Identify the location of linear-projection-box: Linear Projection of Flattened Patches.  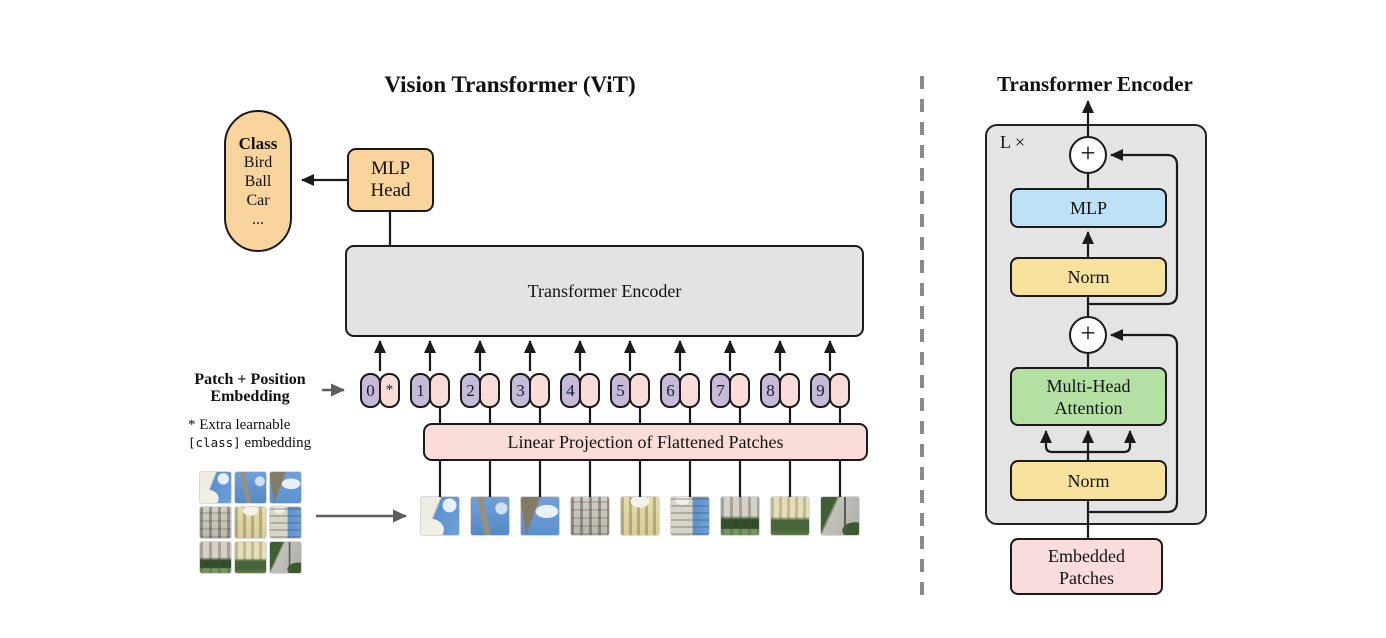
(645, 442).